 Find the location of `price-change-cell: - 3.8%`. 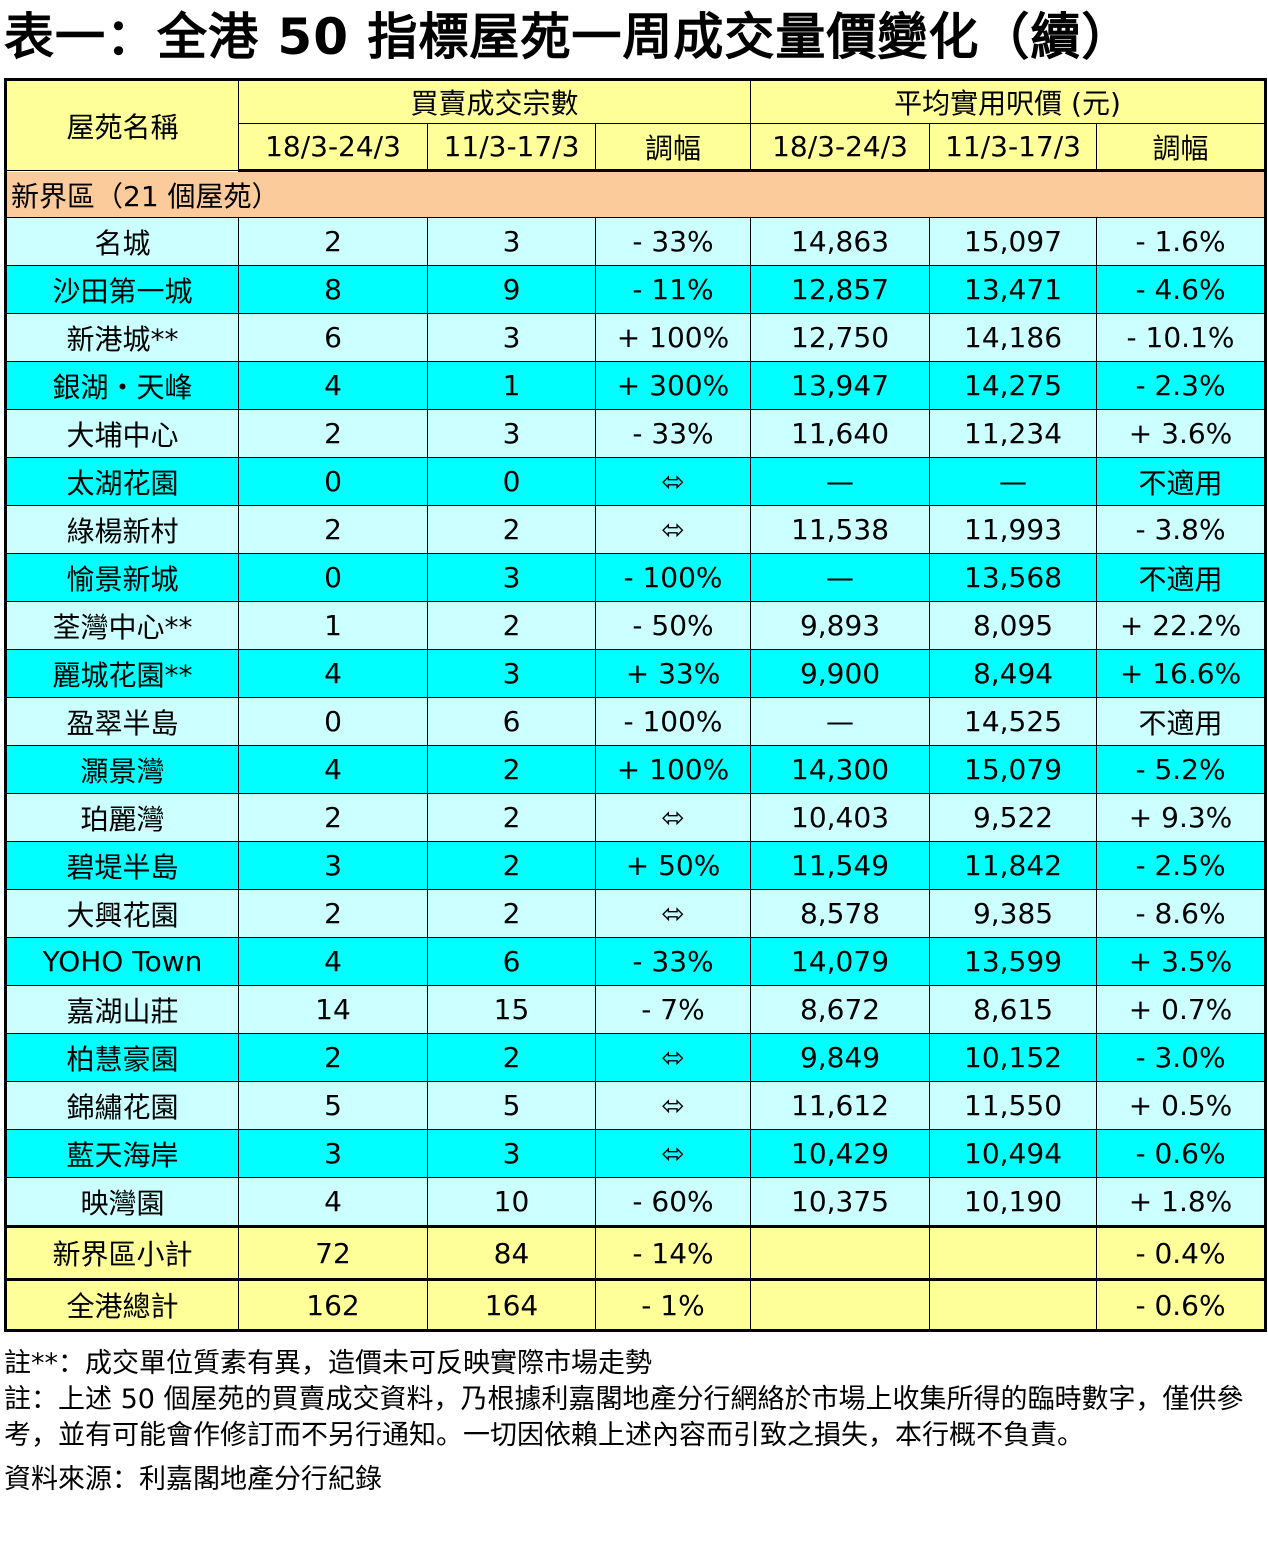

price-change-cell: - 3.8% is located at coordinates (1181, 529).